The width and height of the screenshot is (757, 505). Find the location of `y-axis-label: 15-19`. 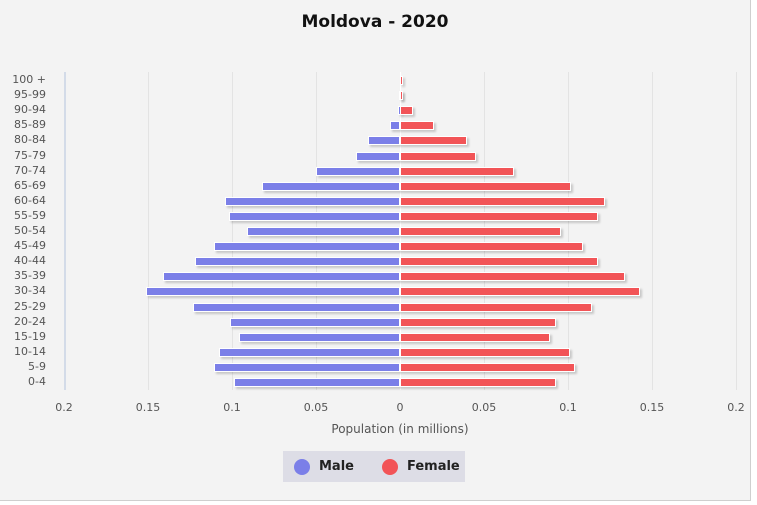

y-axis-label: 15-19 is located at coordinates (30, 336).